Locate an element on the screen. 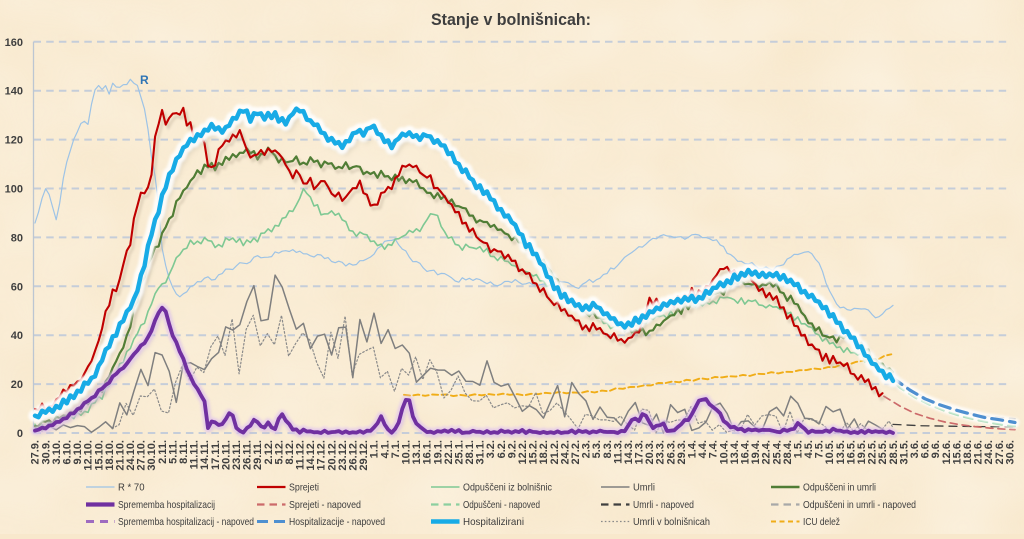 Image resolution: width=1024 pixels, height=539 pixels. svg-text: 4.4. is located at coordinates (703, 449).